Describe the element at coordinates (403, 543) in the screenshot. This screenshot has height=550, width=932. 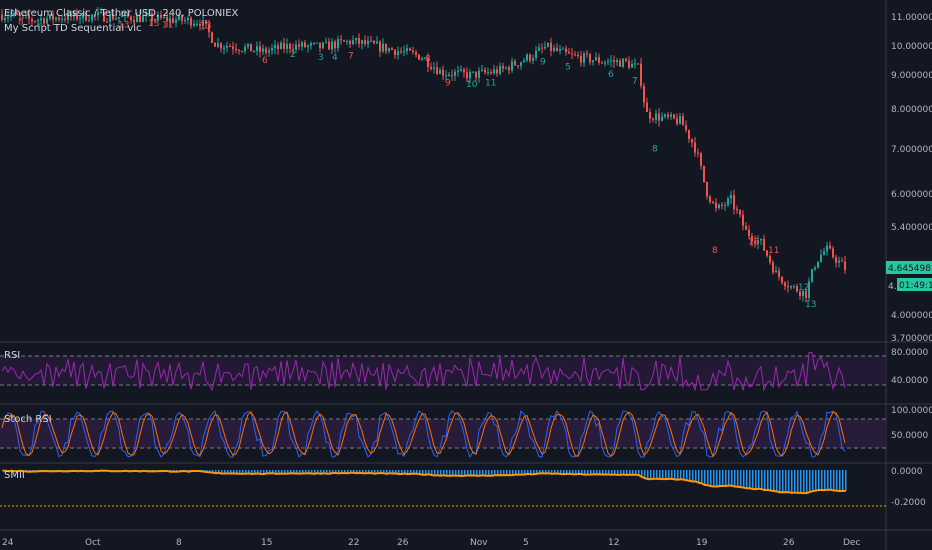
I see `time-tick: 26` at that location.